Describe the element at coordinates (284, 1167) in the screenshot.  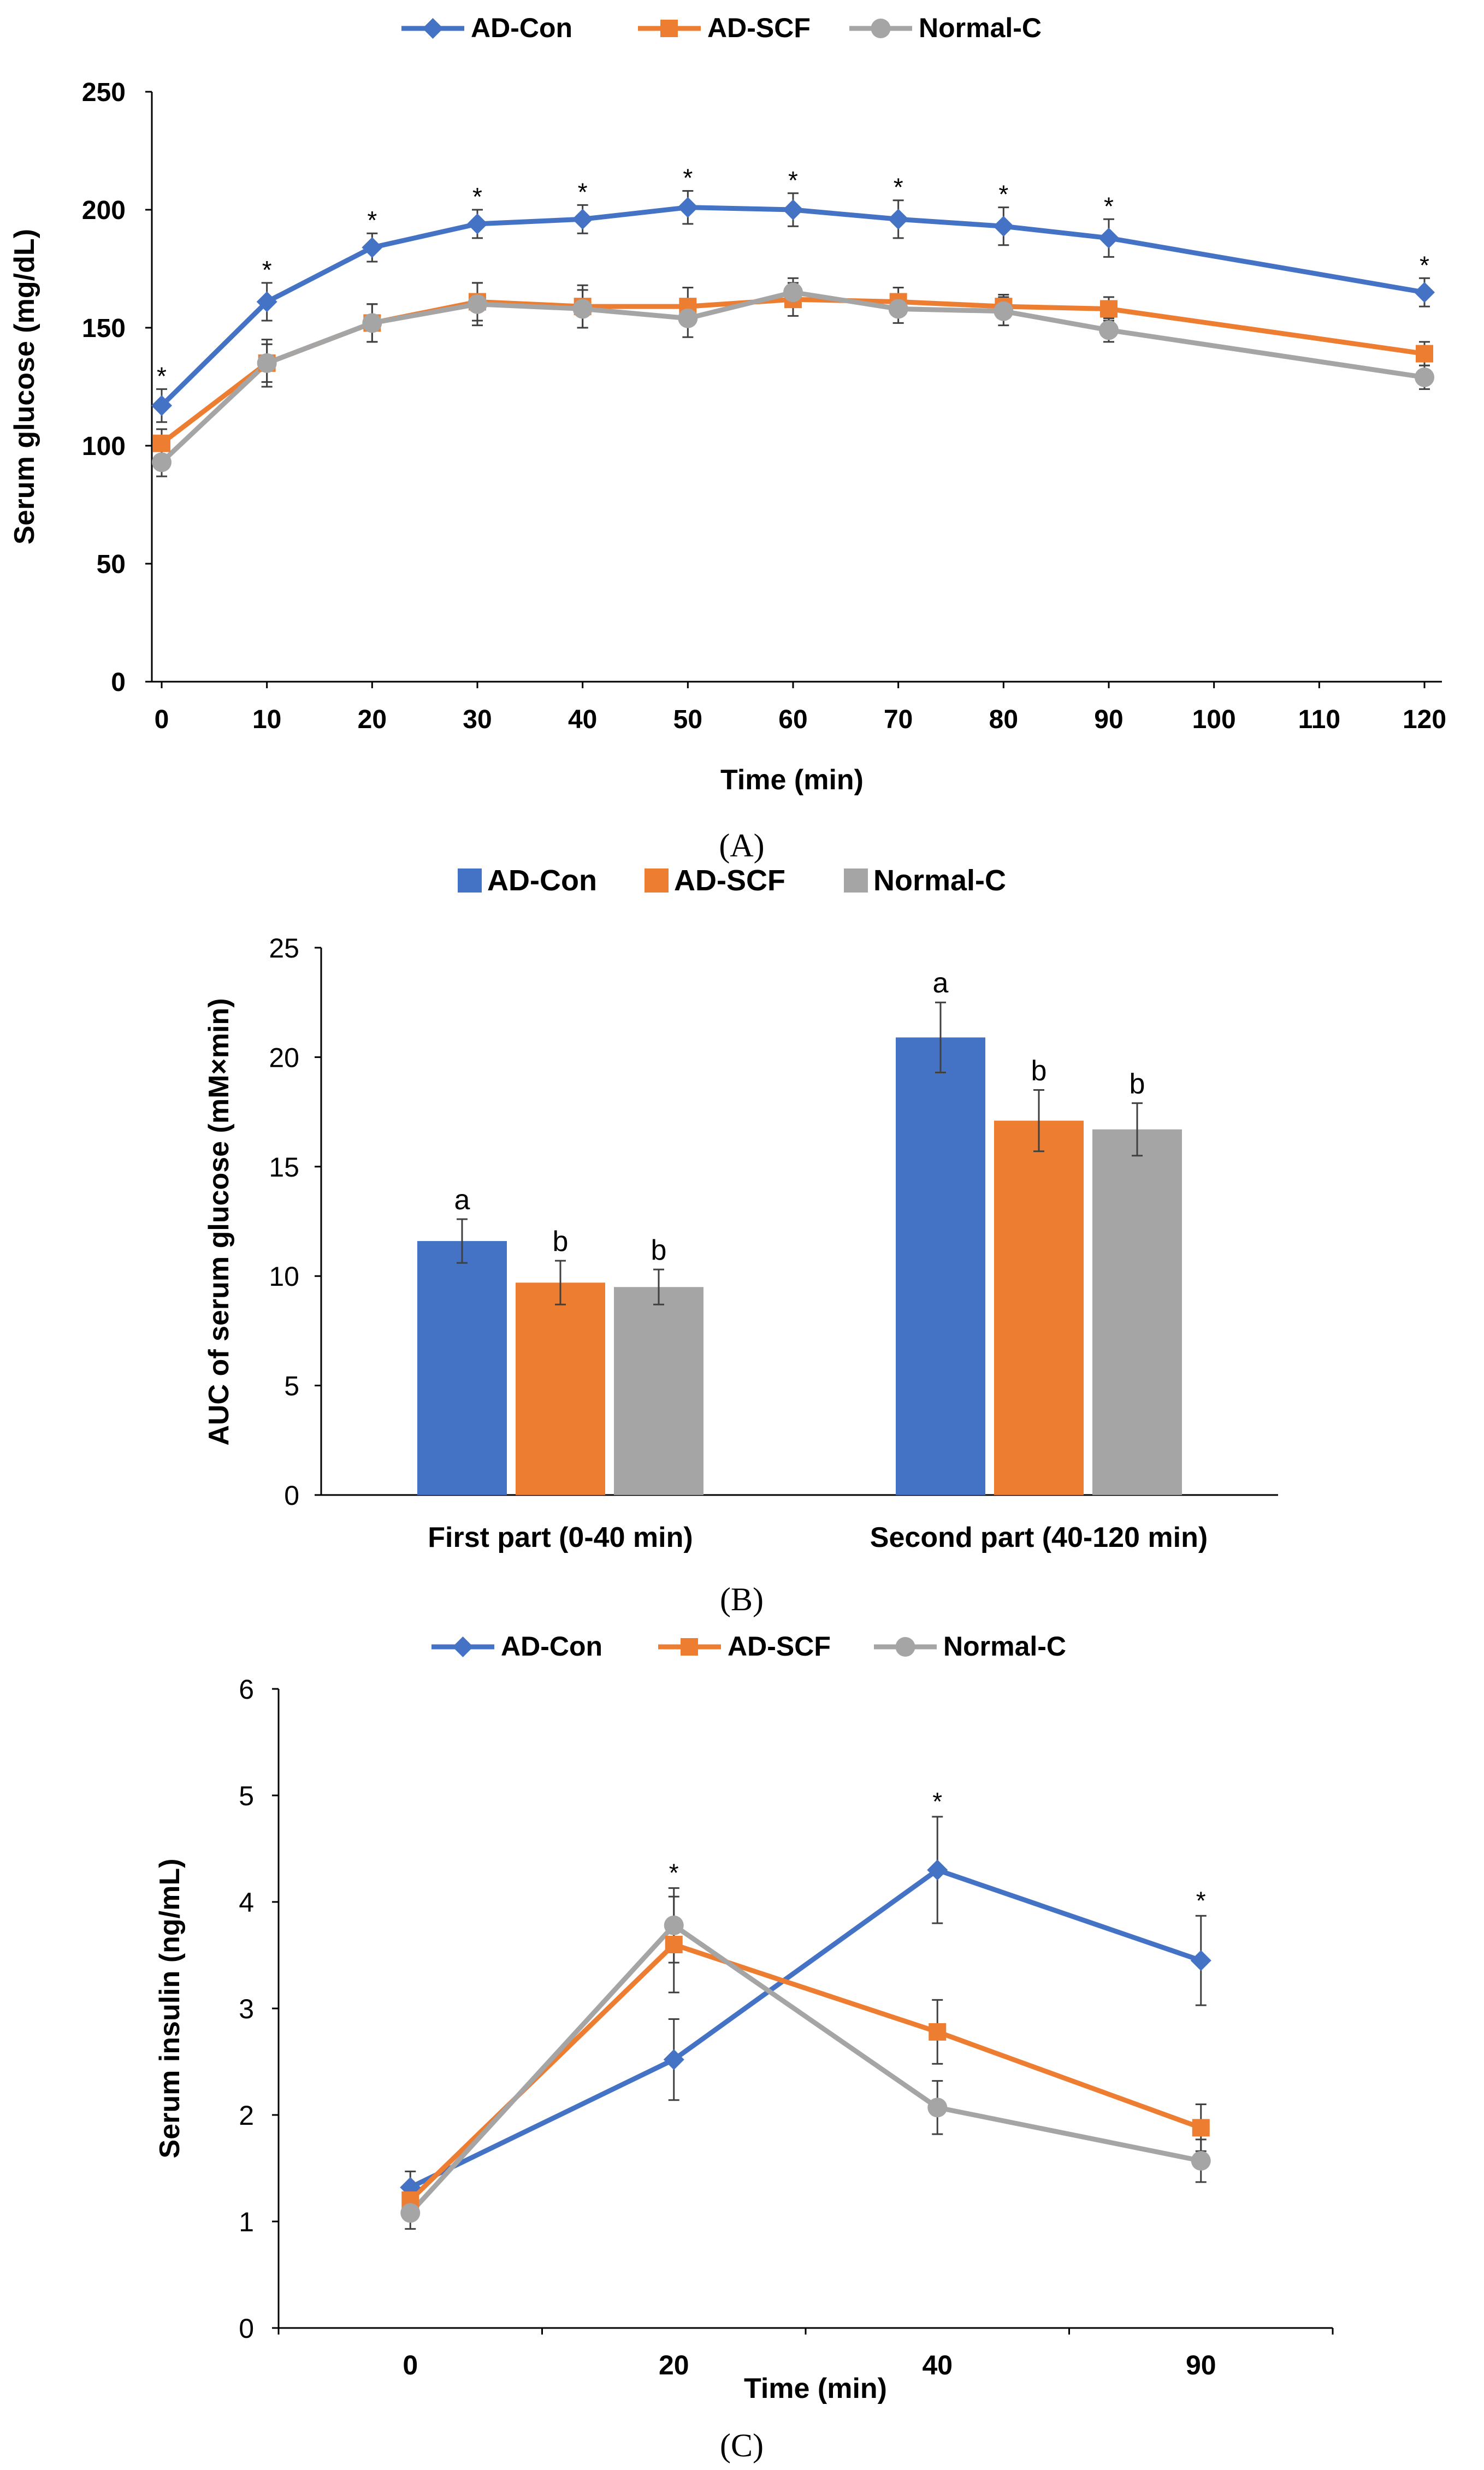
I see `y-tick-label: 15` at that location.